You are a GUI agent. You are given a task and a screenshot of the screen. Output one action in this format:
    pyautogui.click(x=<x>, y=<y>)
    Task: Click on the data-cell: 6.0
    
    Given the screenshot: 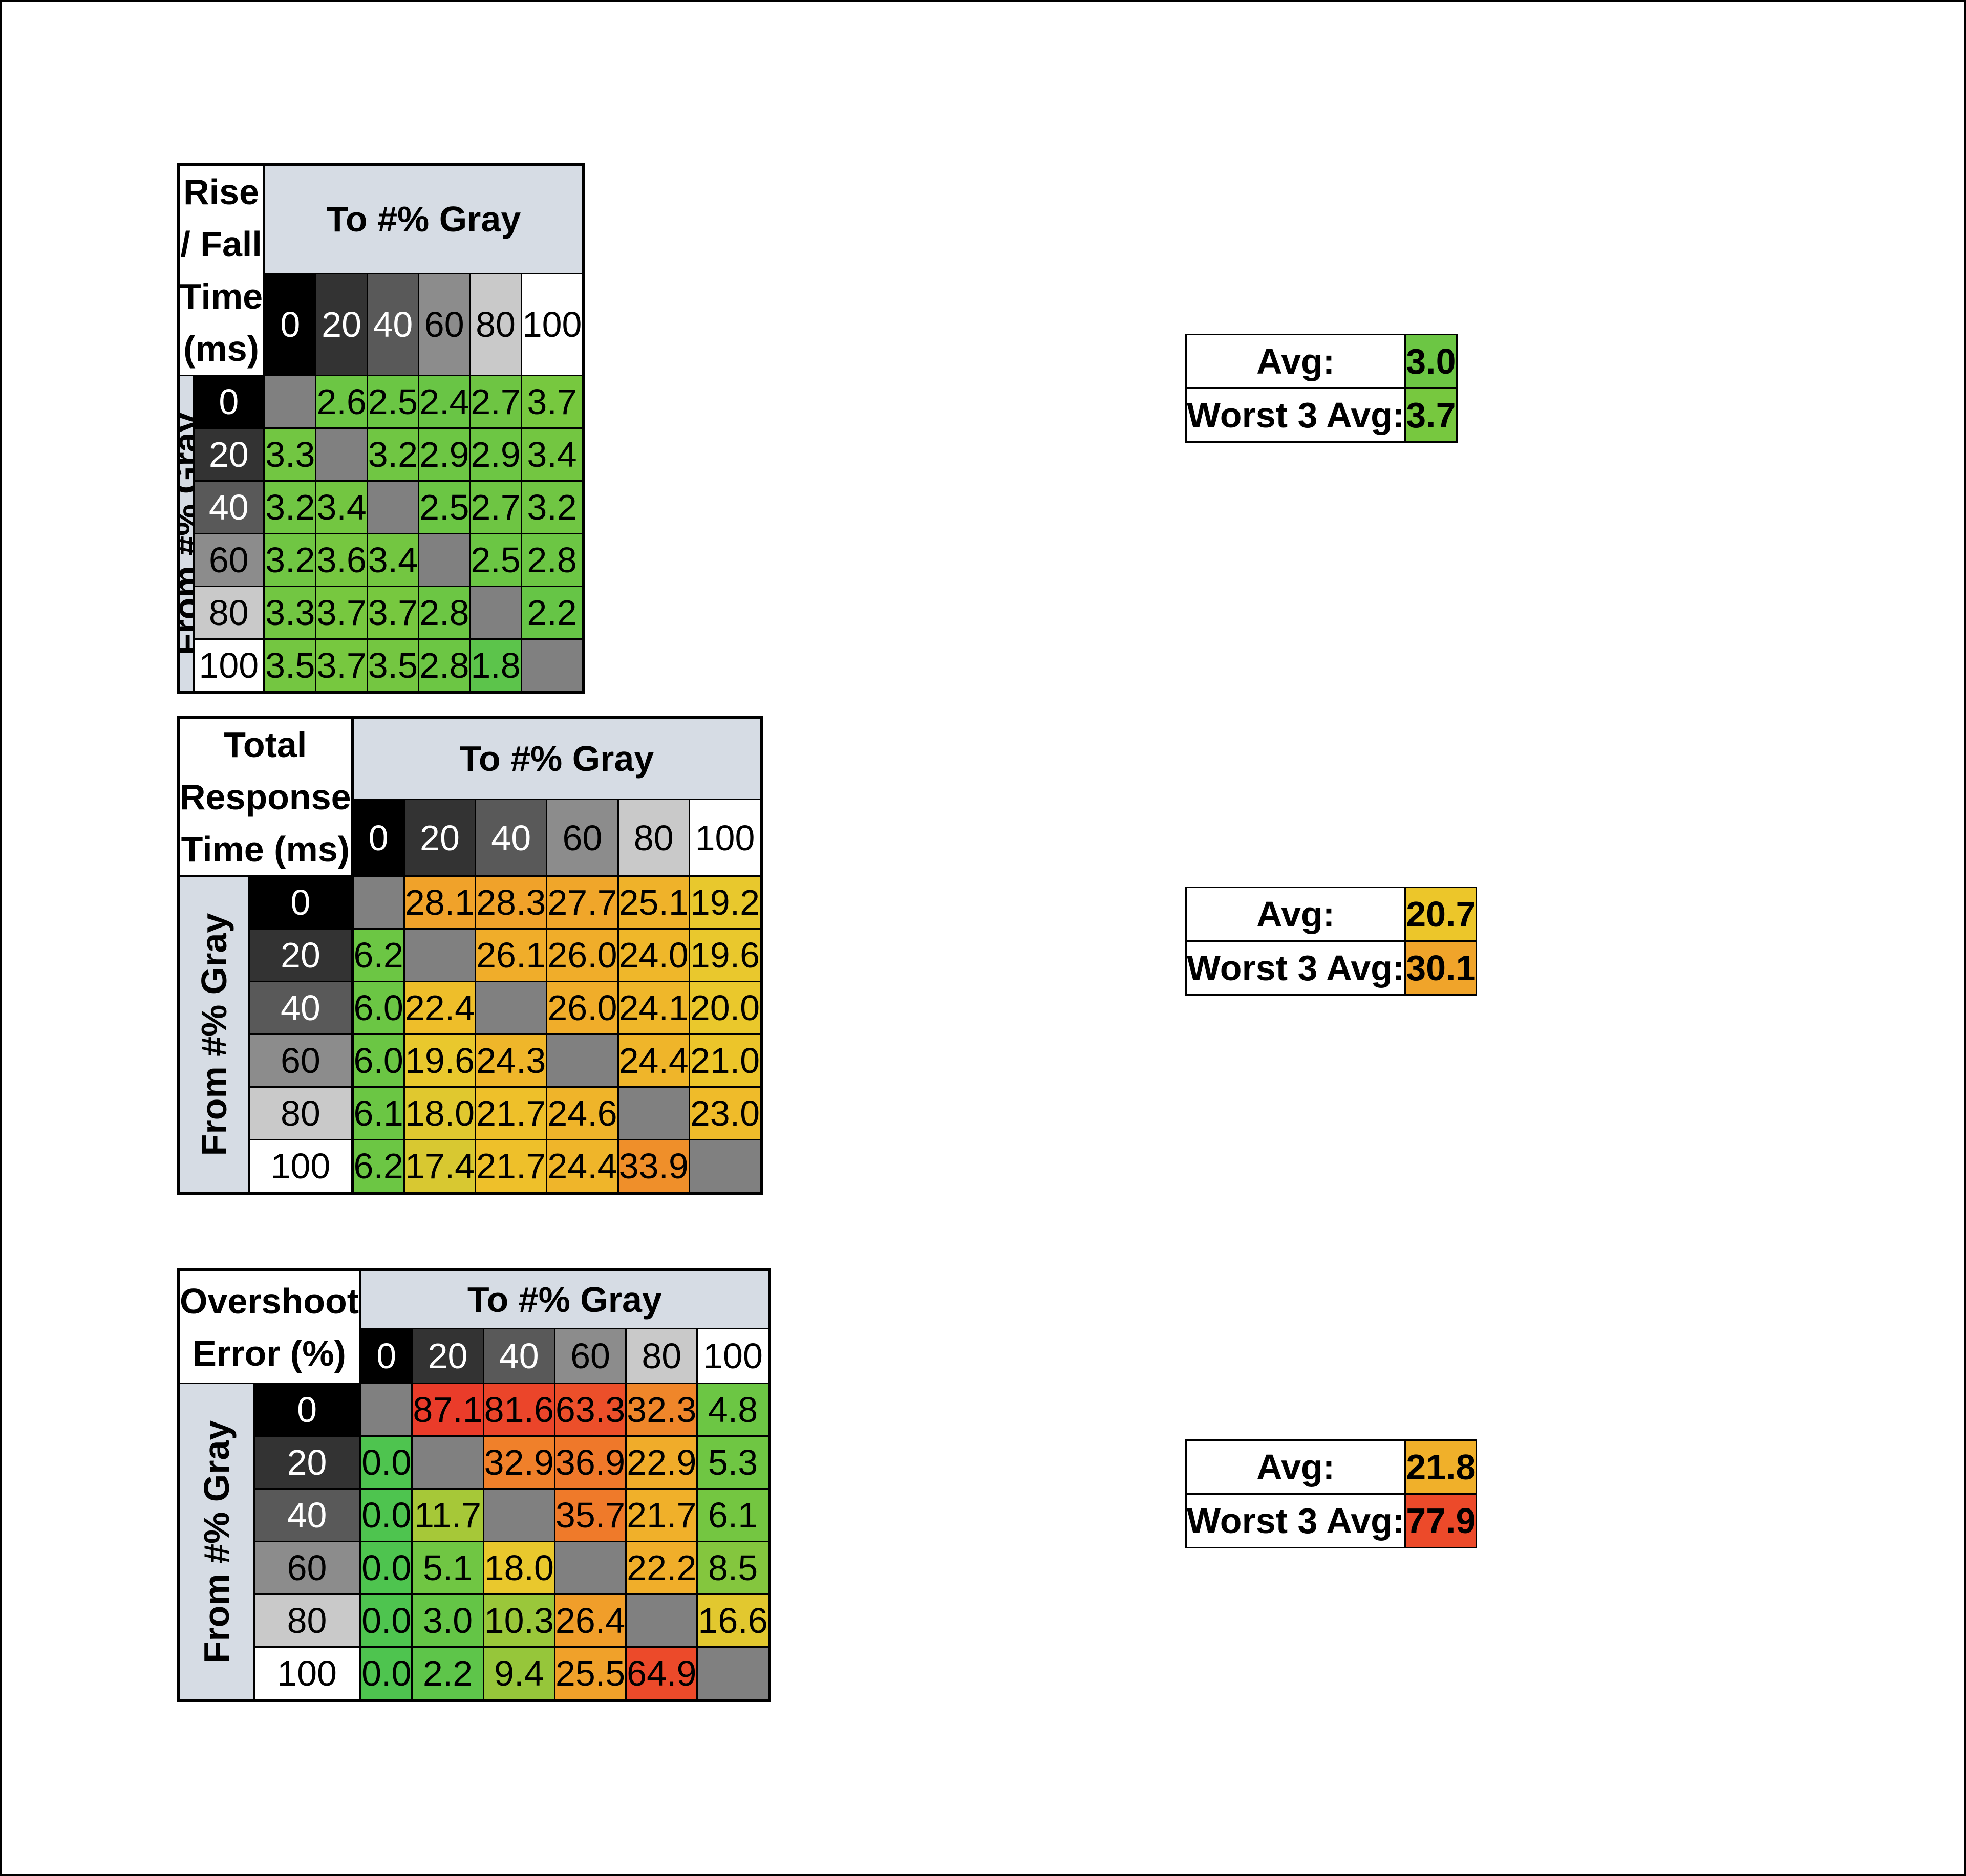 What is the action you would take?
    pyautogui.click(x=378, y=1060)
    